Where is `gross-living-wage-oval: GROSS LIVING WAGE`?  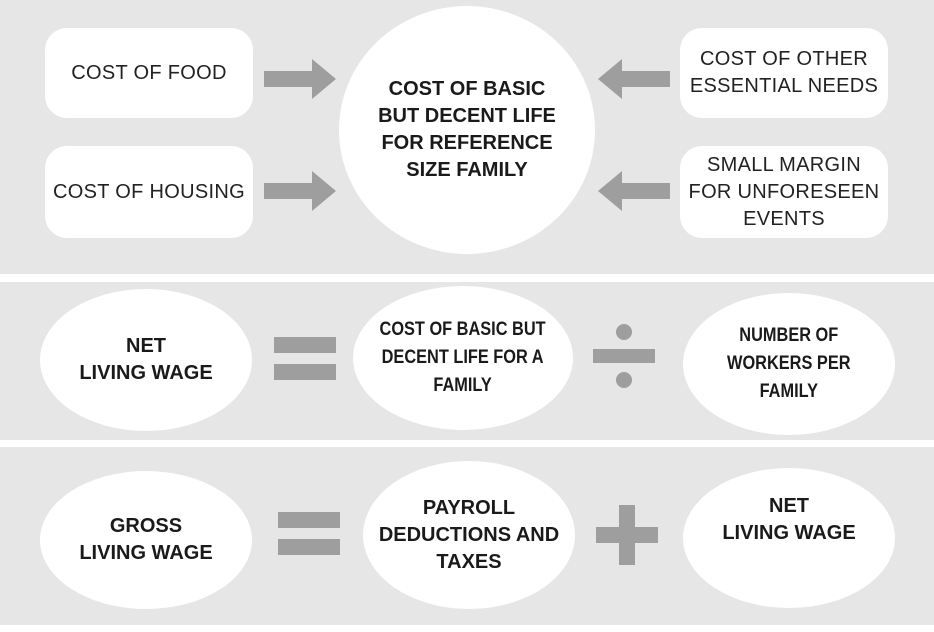 gross-living-wage-oval: GROSS LIVING WAGE is located at coordinates (146, 540).